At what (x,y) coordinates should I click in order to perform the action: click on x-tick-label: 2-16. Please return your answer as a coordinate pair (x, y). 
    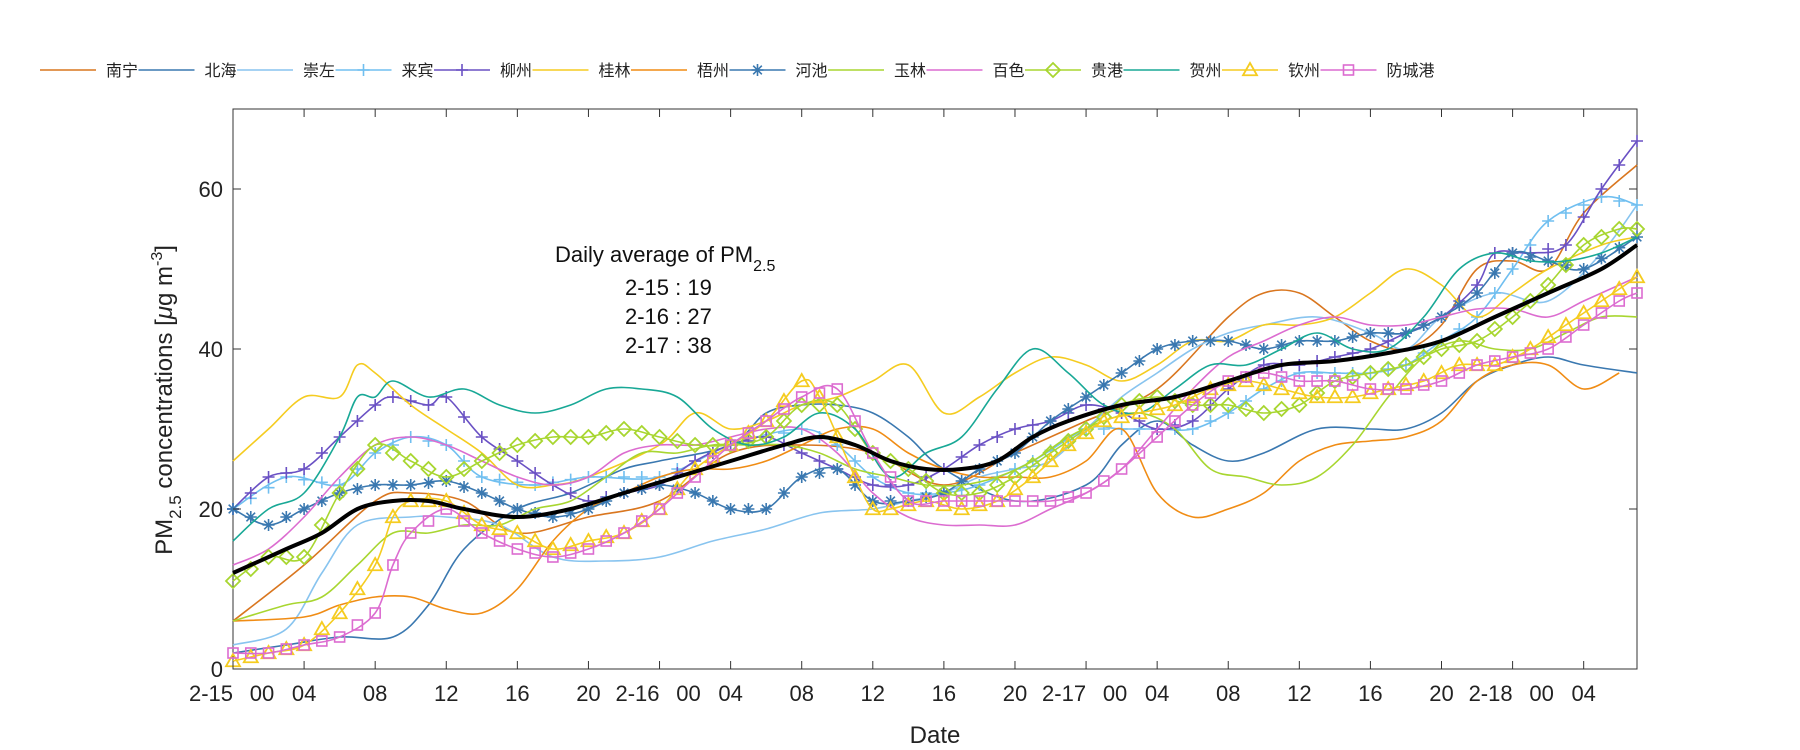
    Looking at the image, I should click on (638, 693).